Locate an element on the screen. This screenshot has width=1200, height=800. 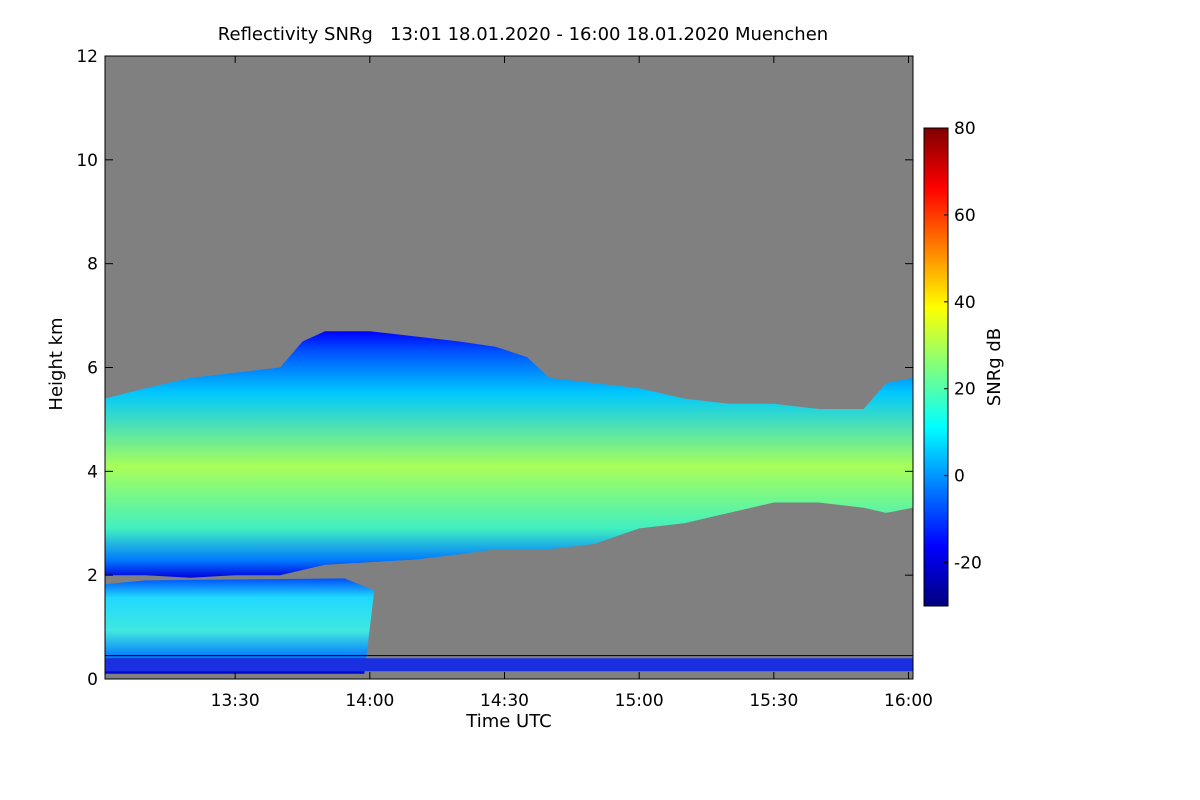
x-tick-label: 15:00 is located at coordinates (639, 701).